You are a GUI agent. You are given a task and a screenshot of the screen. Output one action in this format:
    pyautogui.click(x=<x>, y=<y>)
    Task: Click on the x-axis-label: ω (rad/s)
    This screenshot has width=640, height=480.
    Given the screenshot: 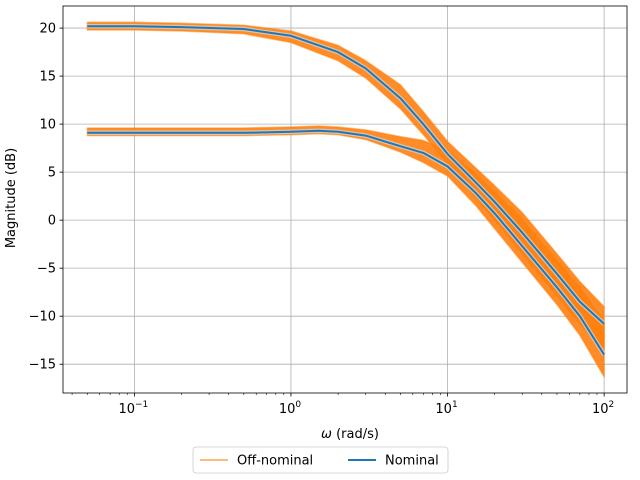 What is the action you would take?
    pyautogui.click(x=350, y=434)
    